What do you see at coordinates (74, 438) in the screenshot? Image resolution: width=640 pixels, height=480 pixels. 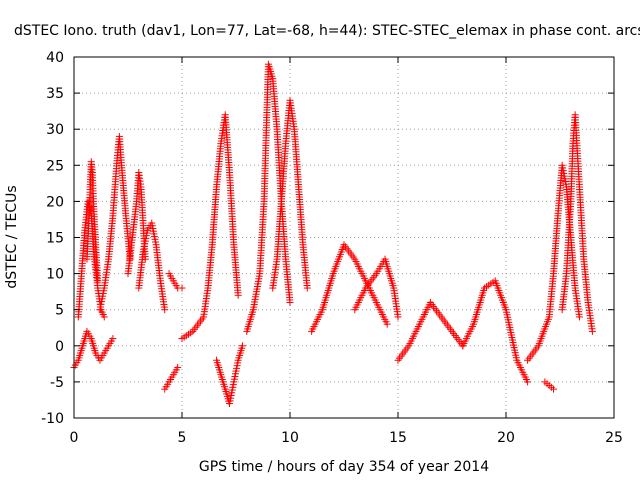 I see `x-tick-label: 0` at bounding box center [74, 438].